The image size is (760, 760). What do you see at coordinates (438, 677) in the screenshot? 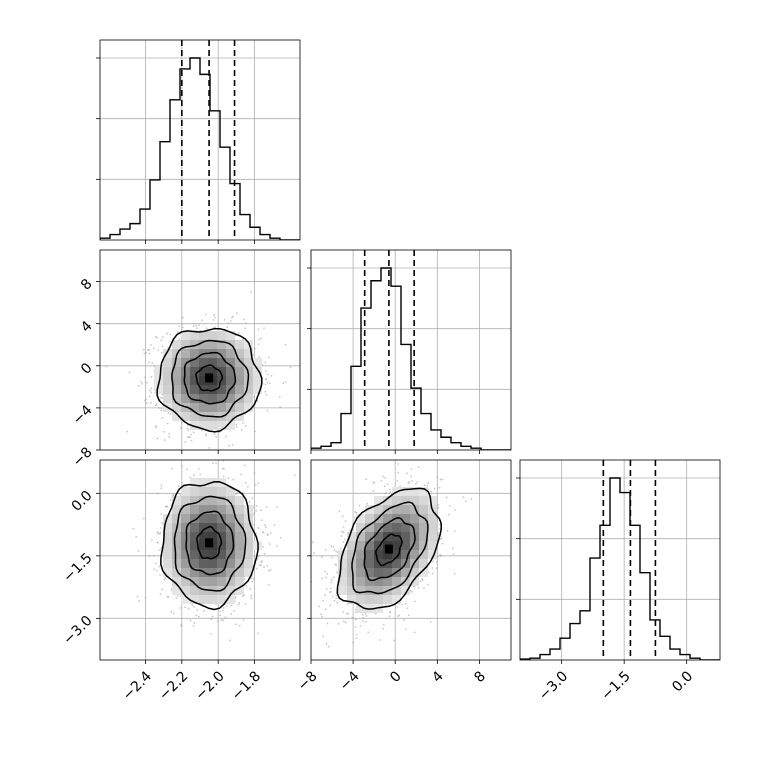
I see `xtick-label-param-2: 4` at bounding box center [438, 677].